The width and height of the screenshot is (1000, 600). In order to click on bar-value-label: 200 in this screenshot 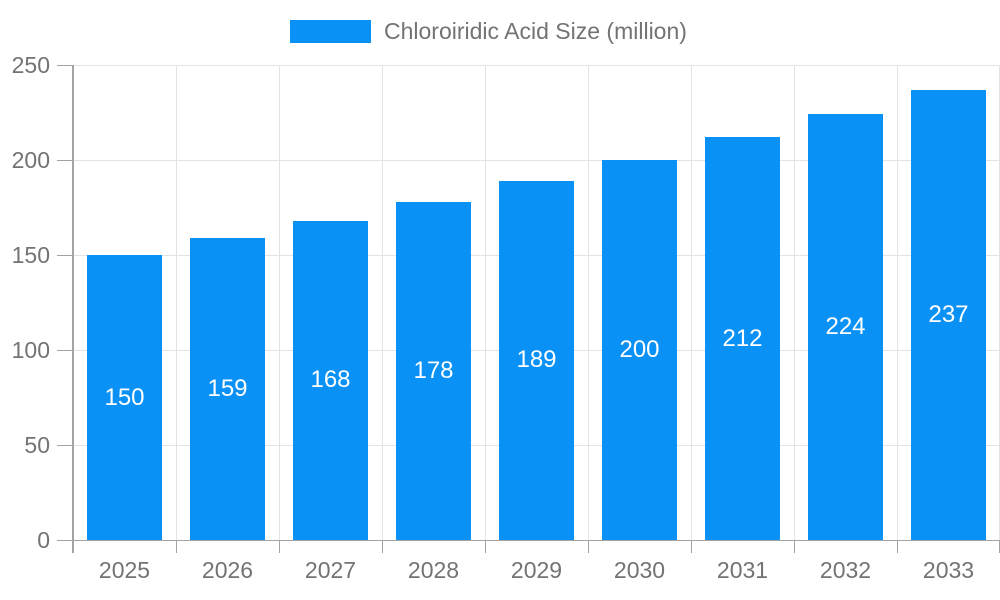, I will do `click(639, 349)`.